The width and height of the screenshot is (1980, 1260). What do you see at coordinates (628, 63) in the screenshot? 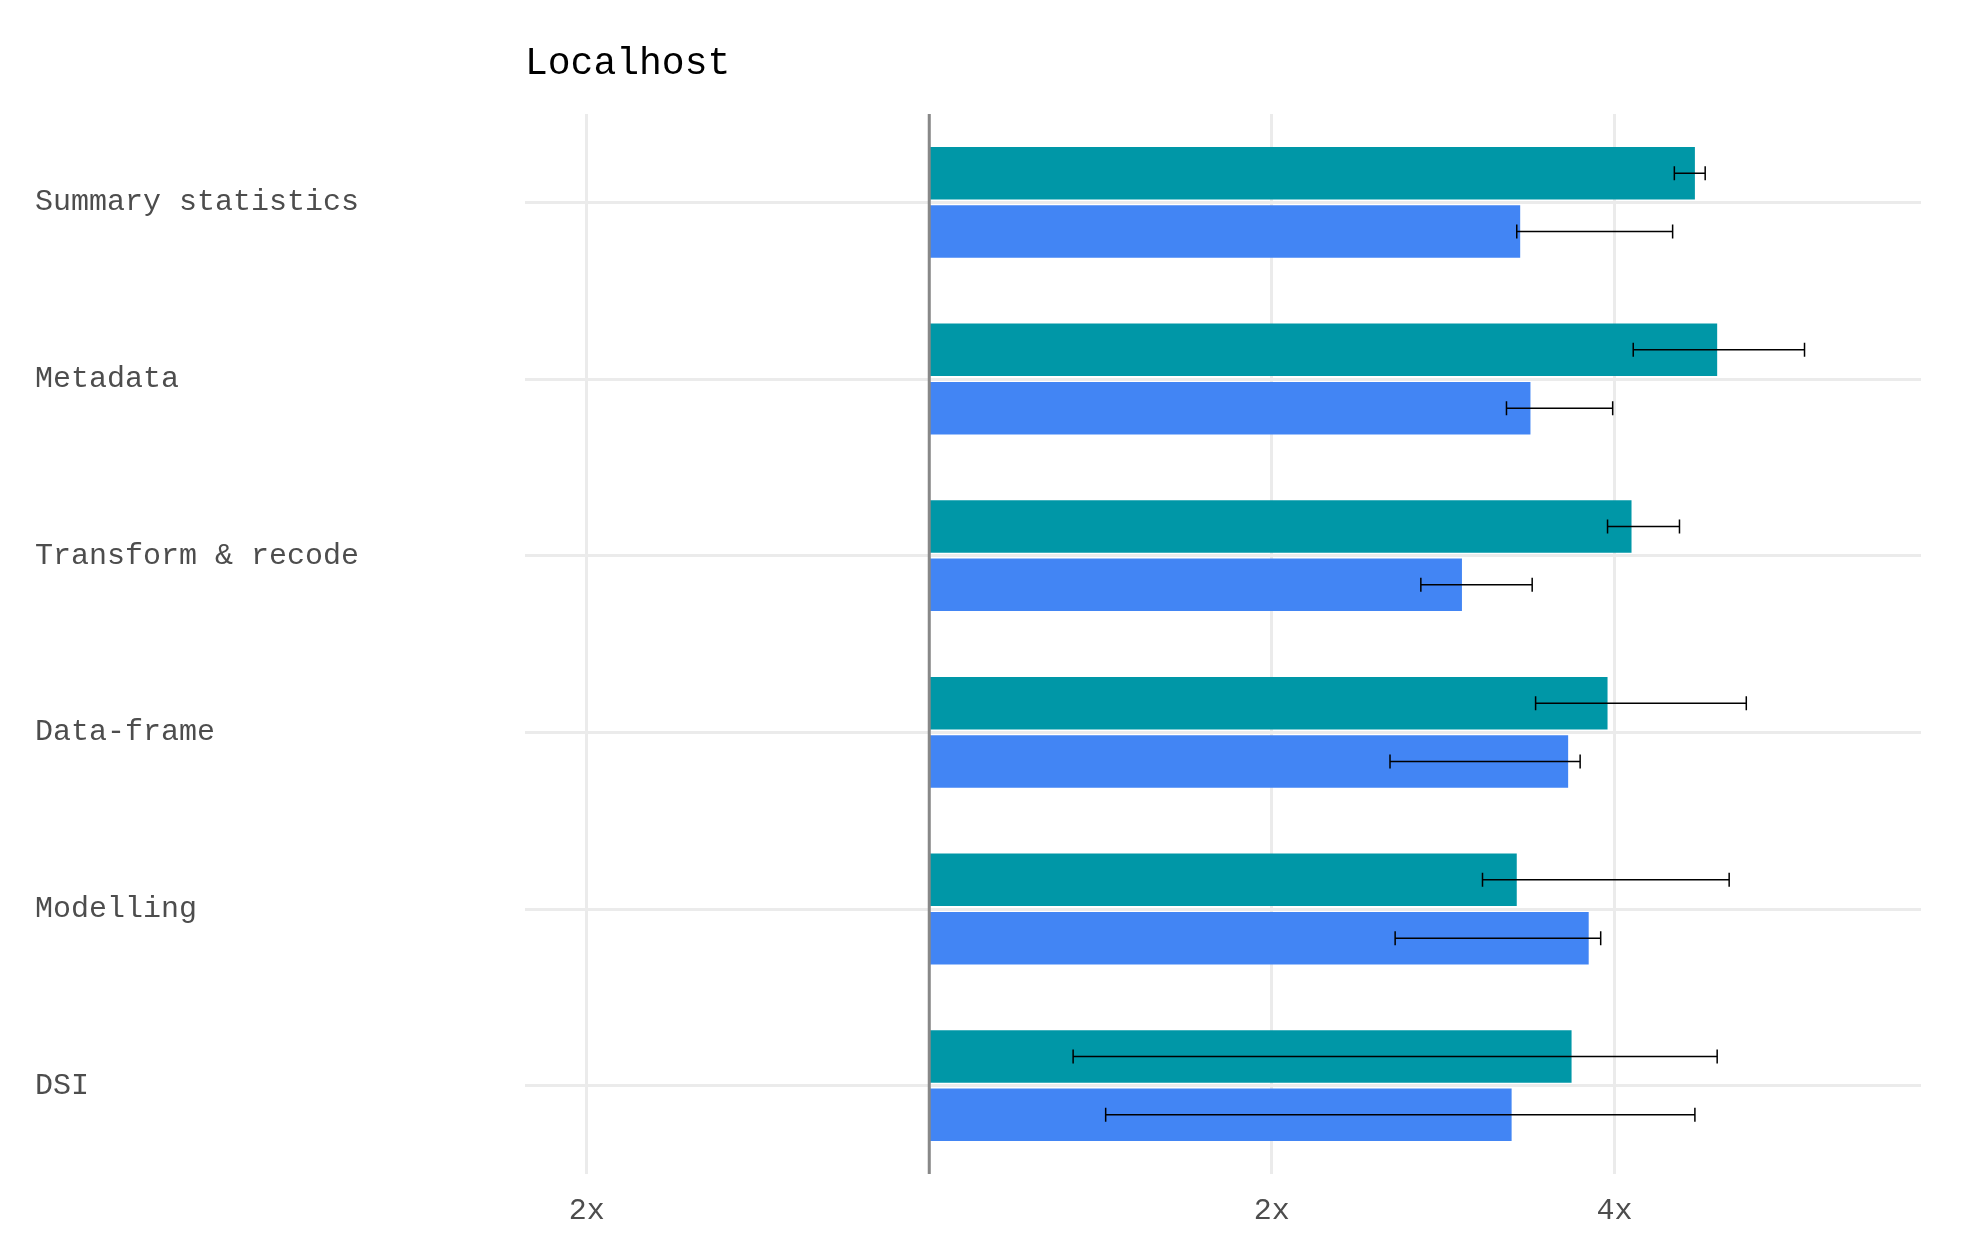
I see `chart-title: Localhost` at bounding box center [628, 63].